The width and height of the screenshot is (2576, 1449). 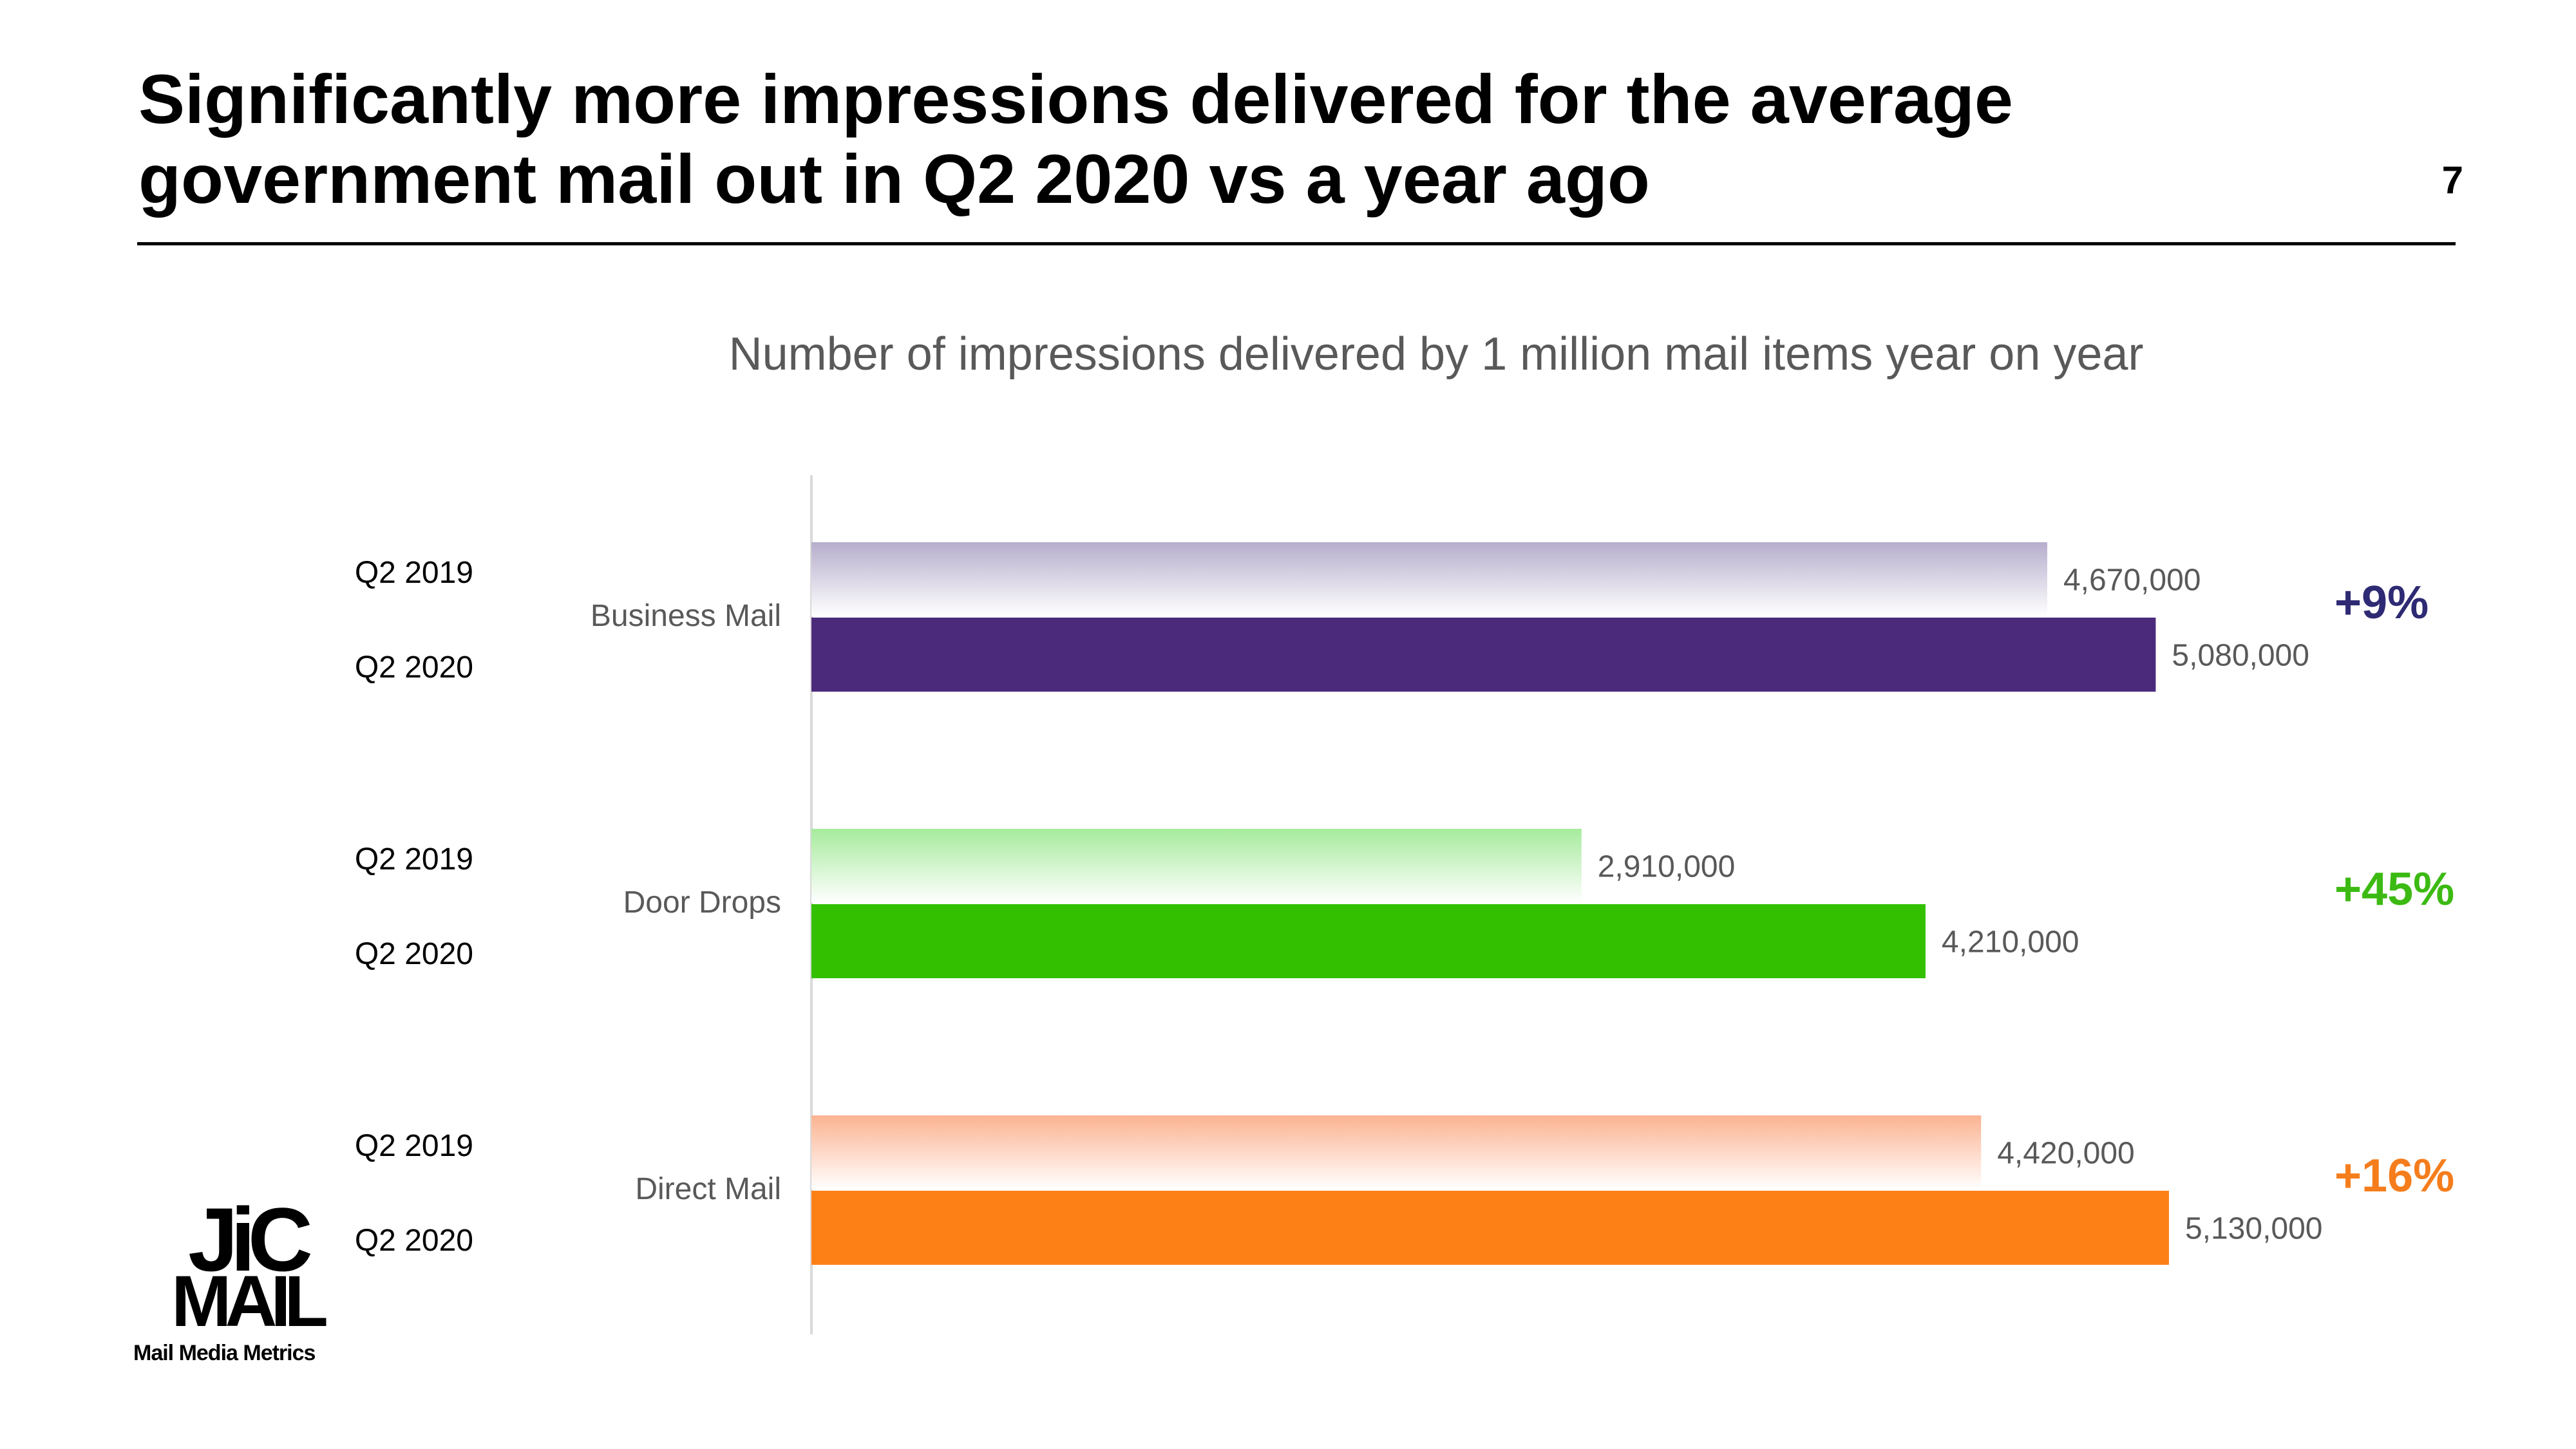 What do you see at coordinates (1397, 1152) in the screenshot?
I see `bar-direct-mail-q2-2019` at bounding box center [1397, 1152].